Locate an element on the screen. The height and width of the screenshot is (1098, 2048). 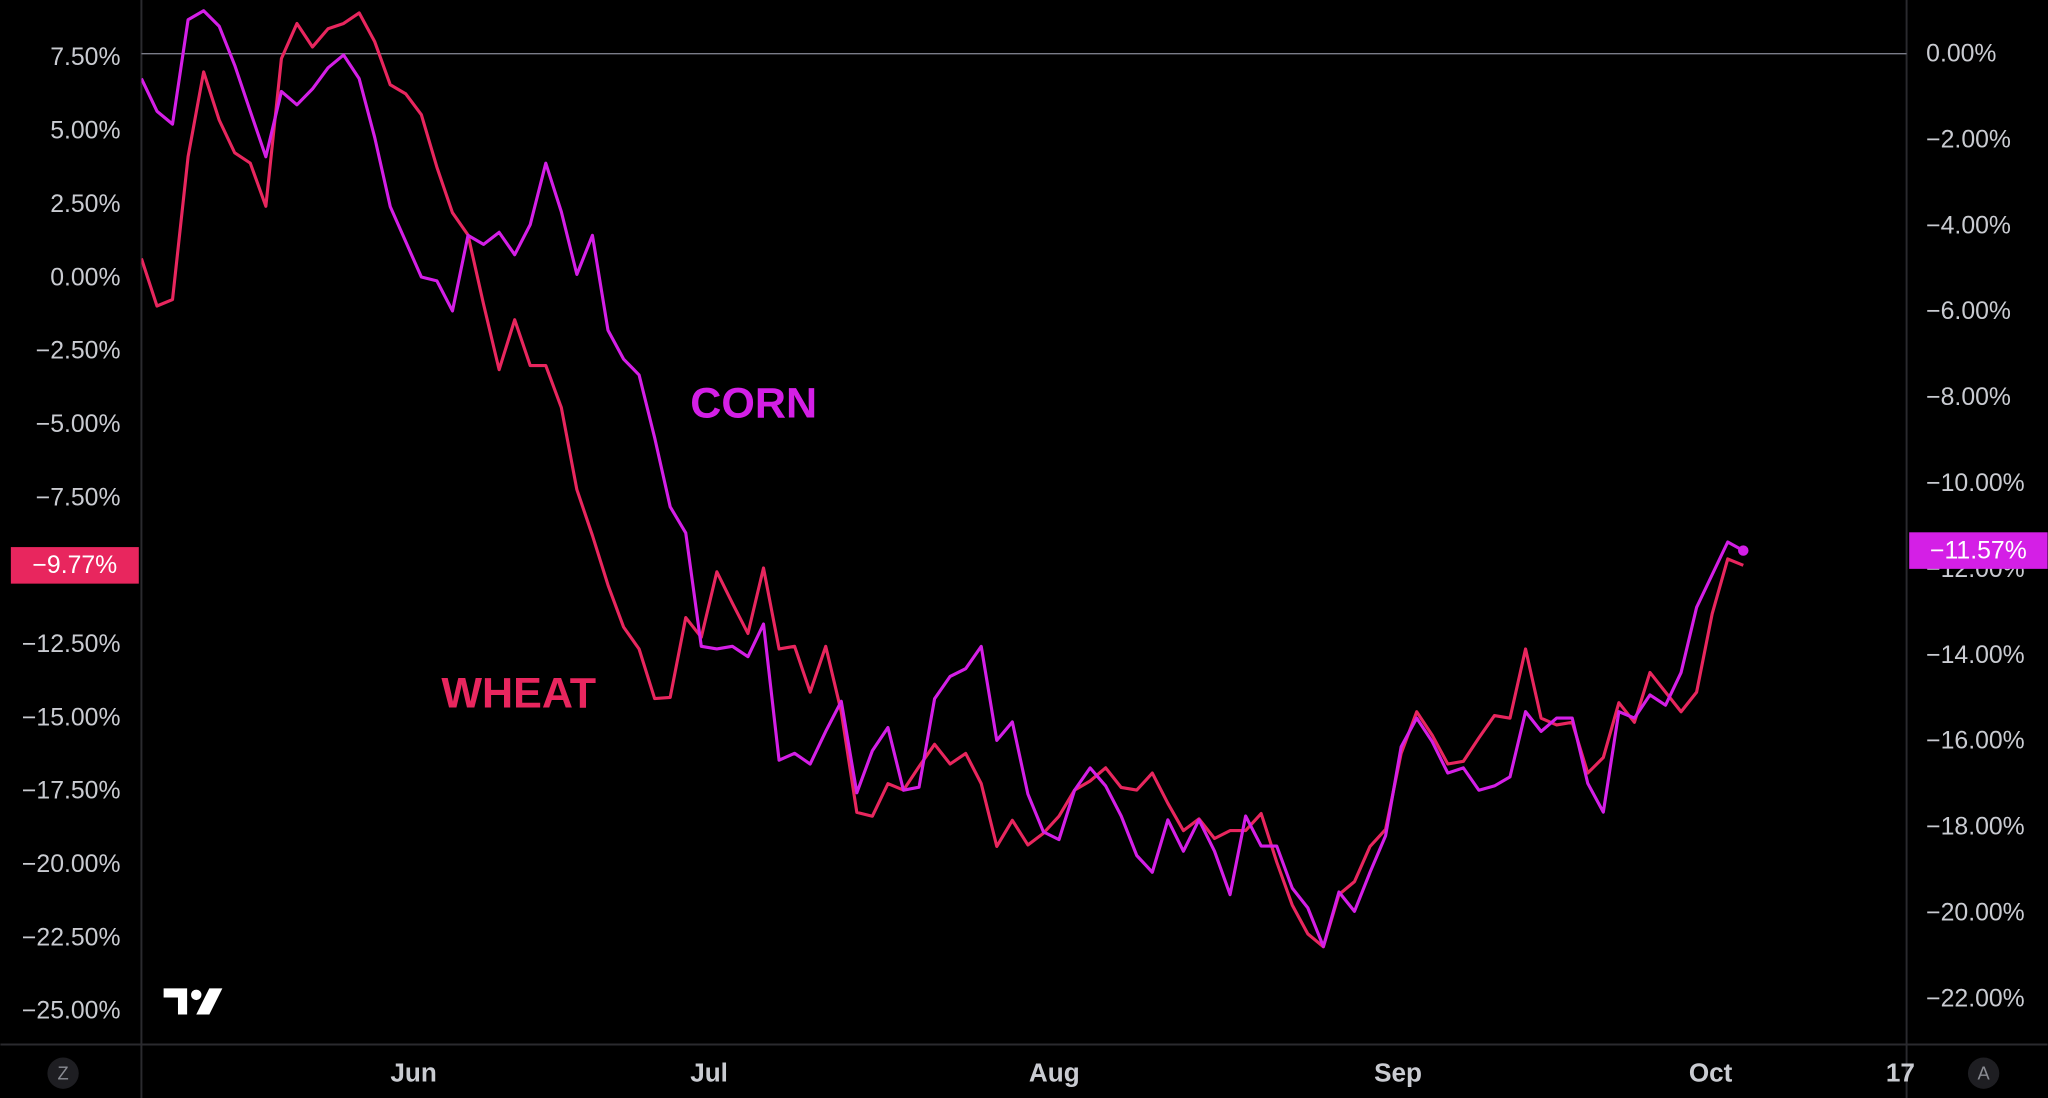
y-tick-label: −22.50% is located at coordinates (71, 937).